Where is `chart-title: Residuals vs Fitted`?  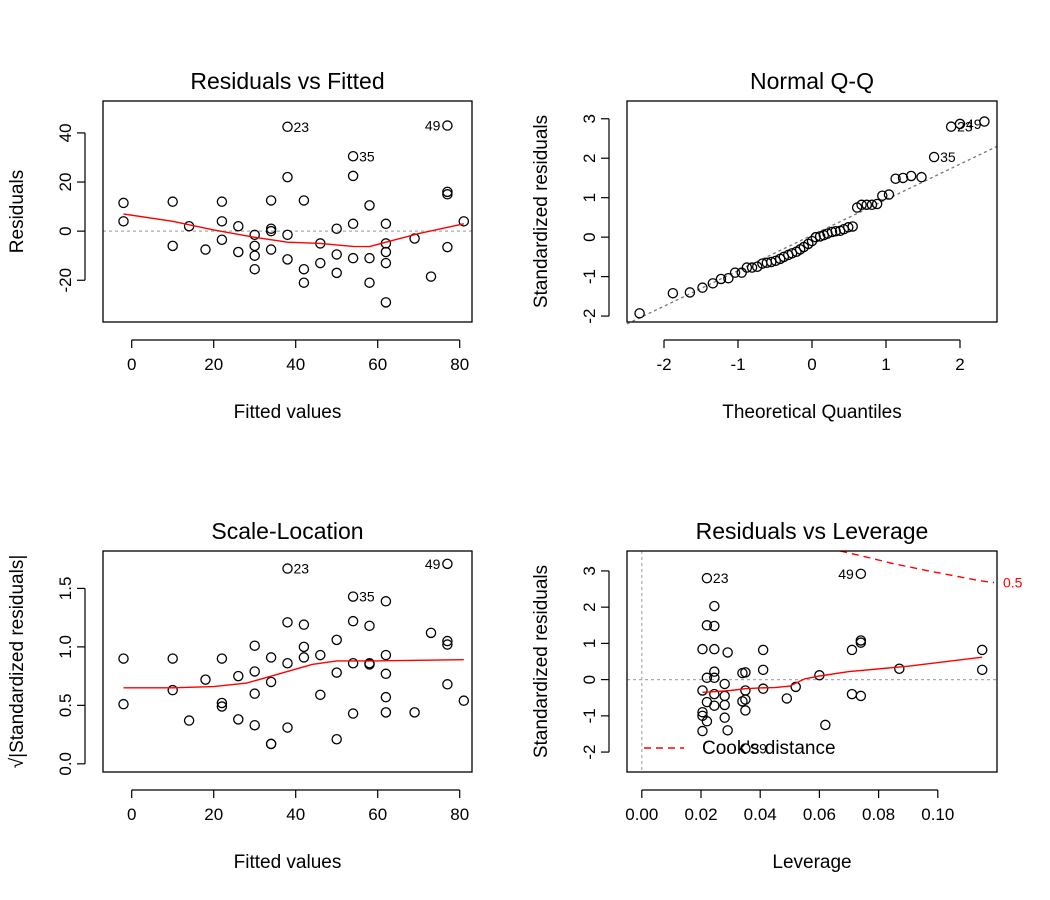
chart-title: Residuals vs Fitted is located at coordinates (287, 81).